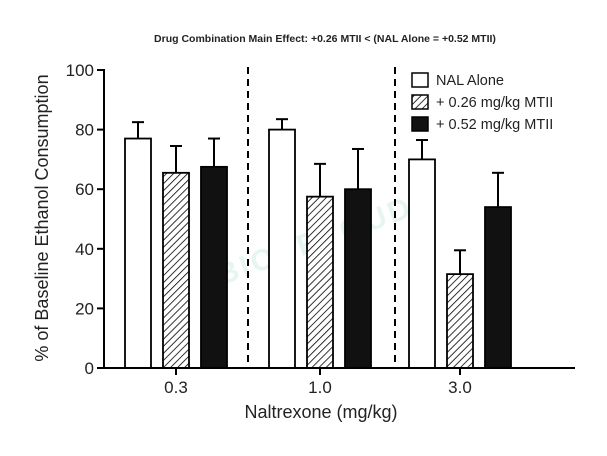 The height and width of the screenshot is (456, 607). What do you see at coordinates (494, 103) in the screenshot?
I see `legend-label-2: + 0.26 mg/kg MTII` at bounding box center [494, 103].